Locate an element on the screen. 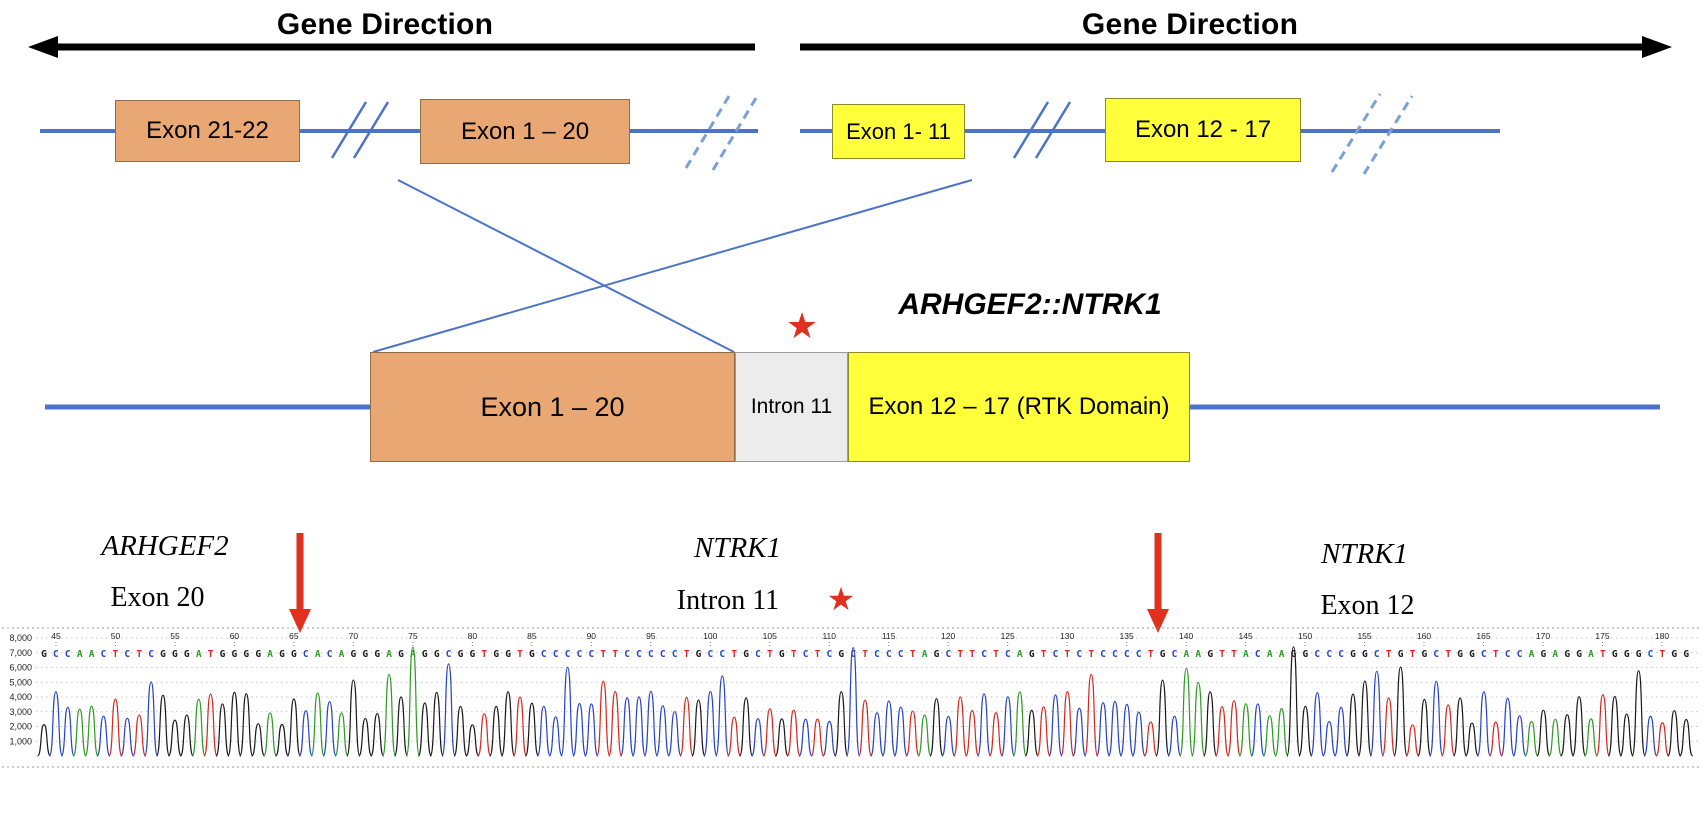 The image size is (1703, 831). right-gene-exon-box-1-11: Exon 1- 11 is located at coordinates (898, 131).